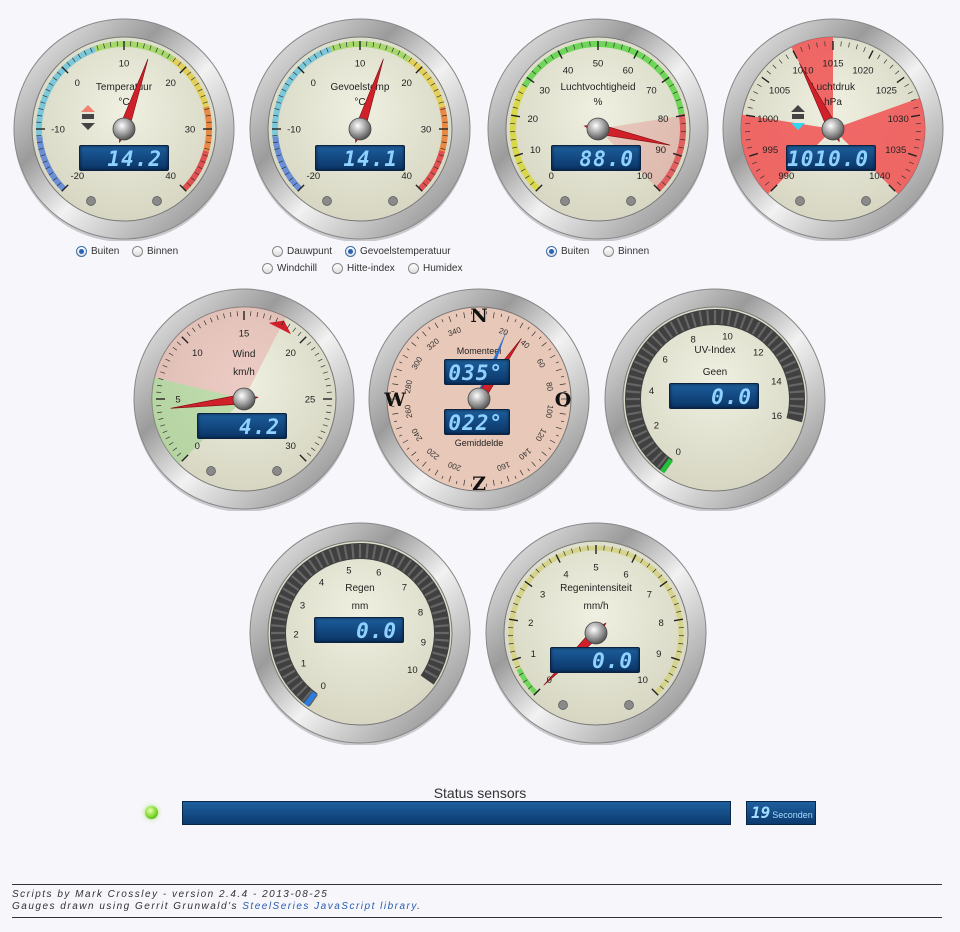 The image size is (960, 932). What do you see at coordinates (549, 386) in the screenshot?
I see `degree-label: 80` at bounding box center [549, 386].